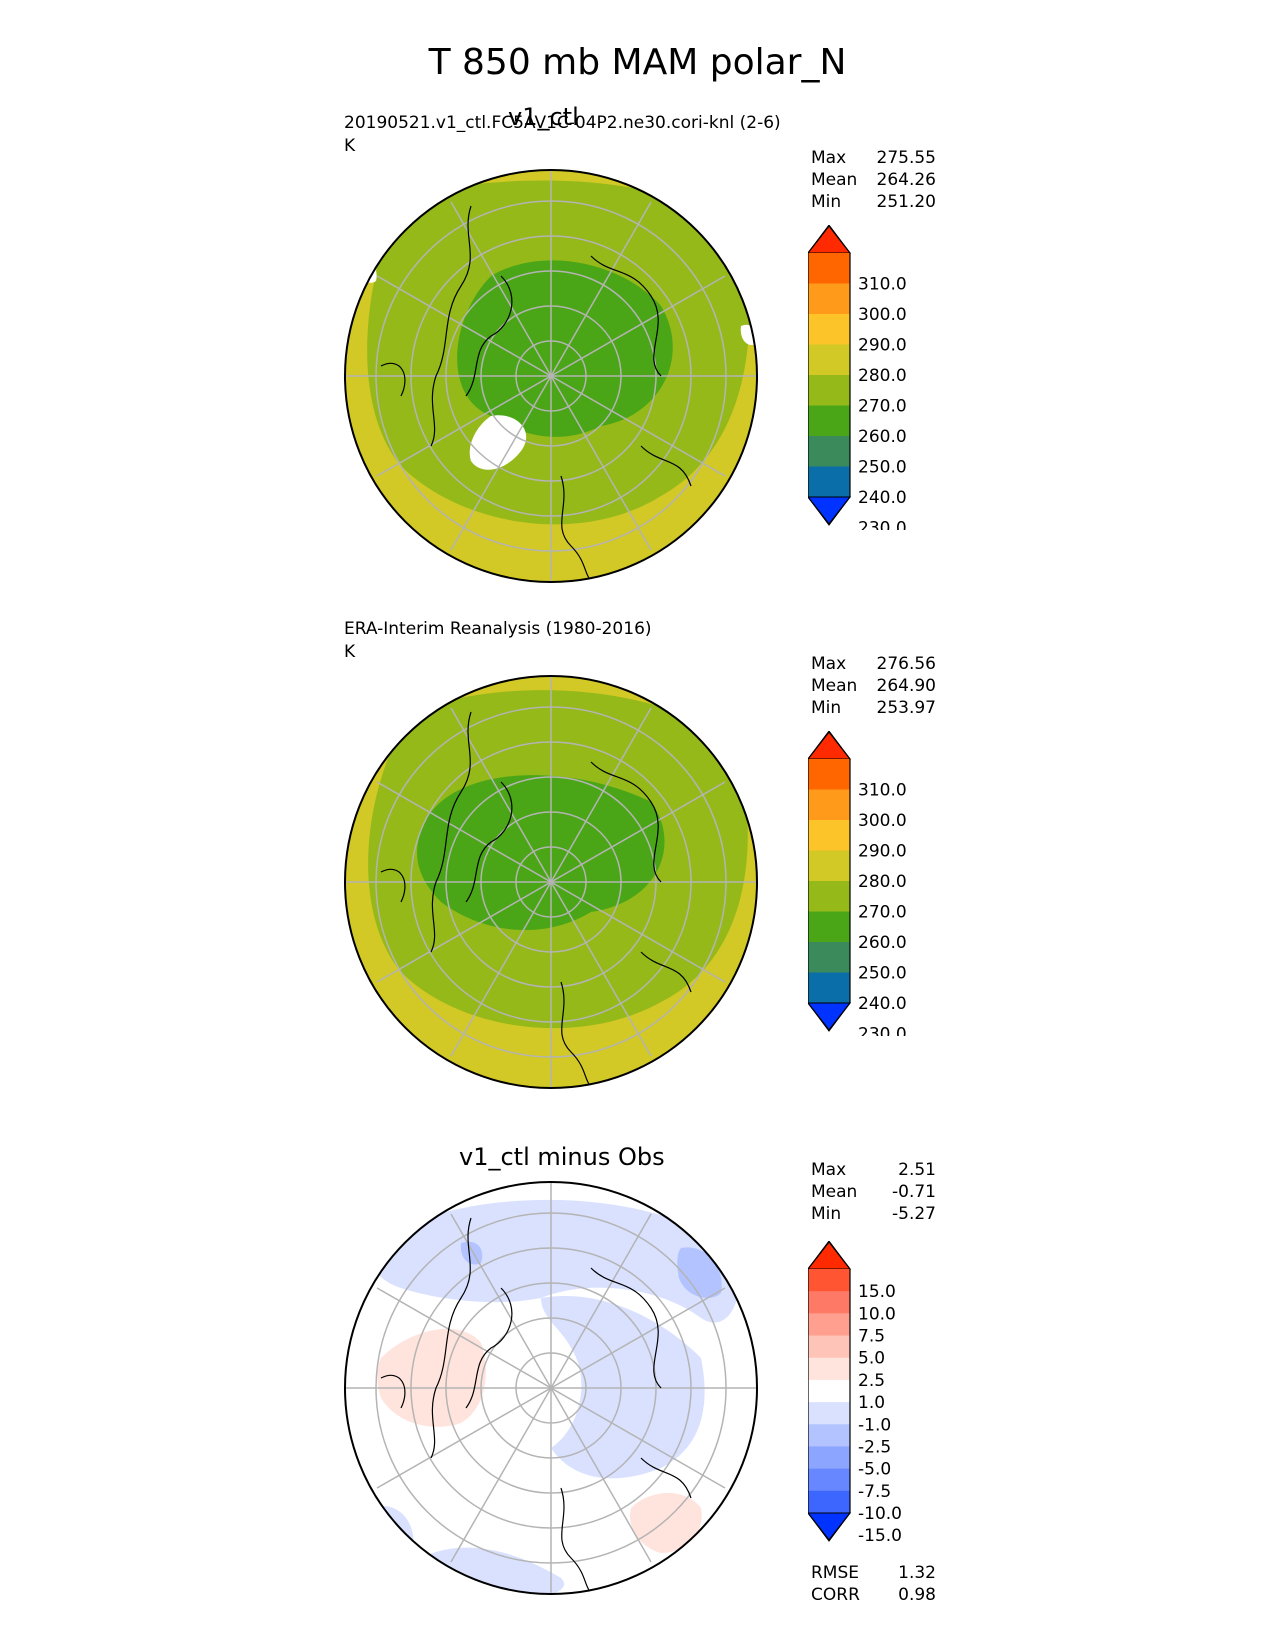 This screenshot has width=1275, height=1650. I want to click on band-warm-se, so click(666, 1523).